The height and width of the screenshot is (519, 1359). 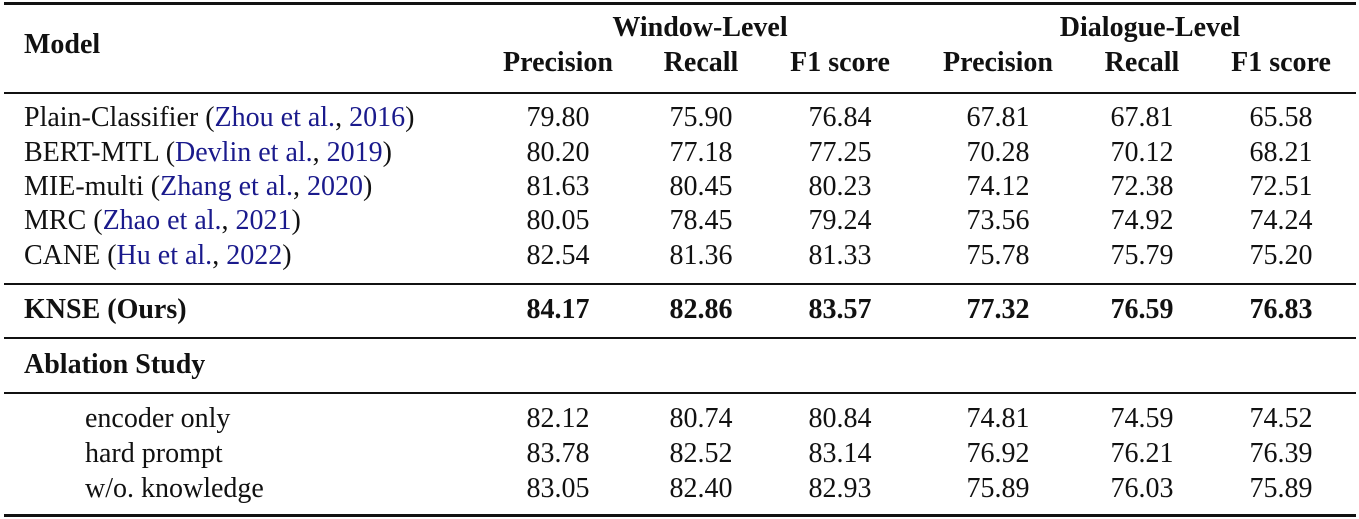 What do you see at coordinates (62, 44) in the screenshot?
I see `header-model: Model` at bounding box center [62, 44].